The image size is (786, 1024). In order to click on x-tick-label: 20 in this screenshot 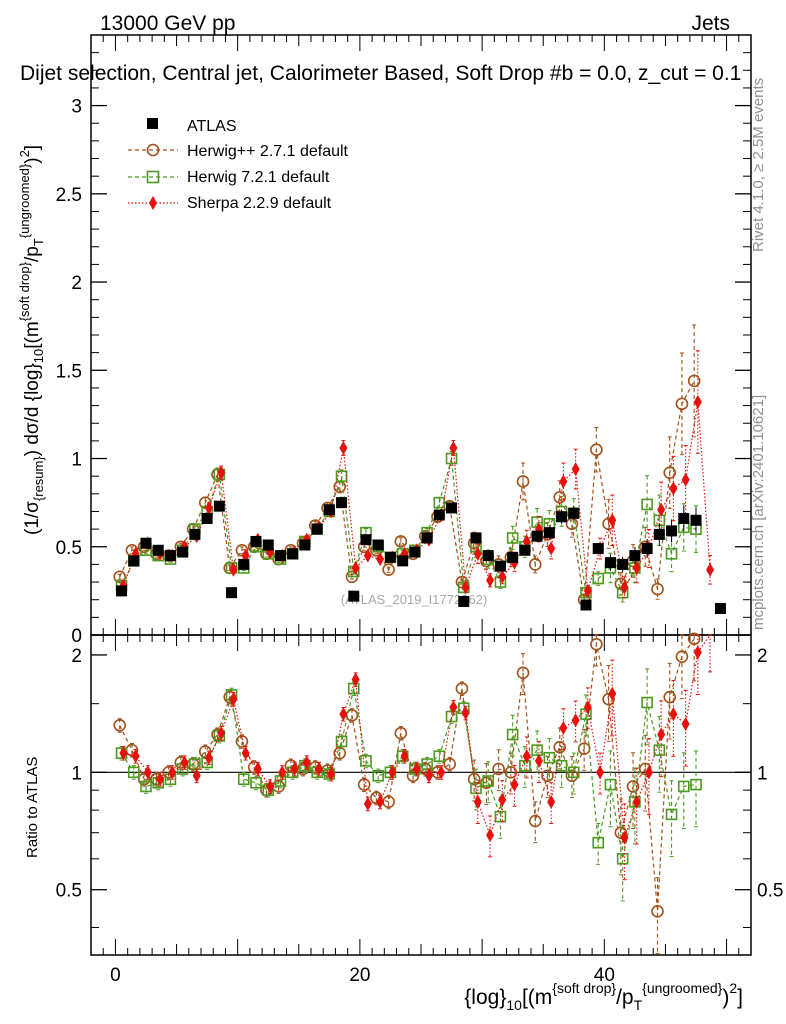, I will do `click(359, 975)`.